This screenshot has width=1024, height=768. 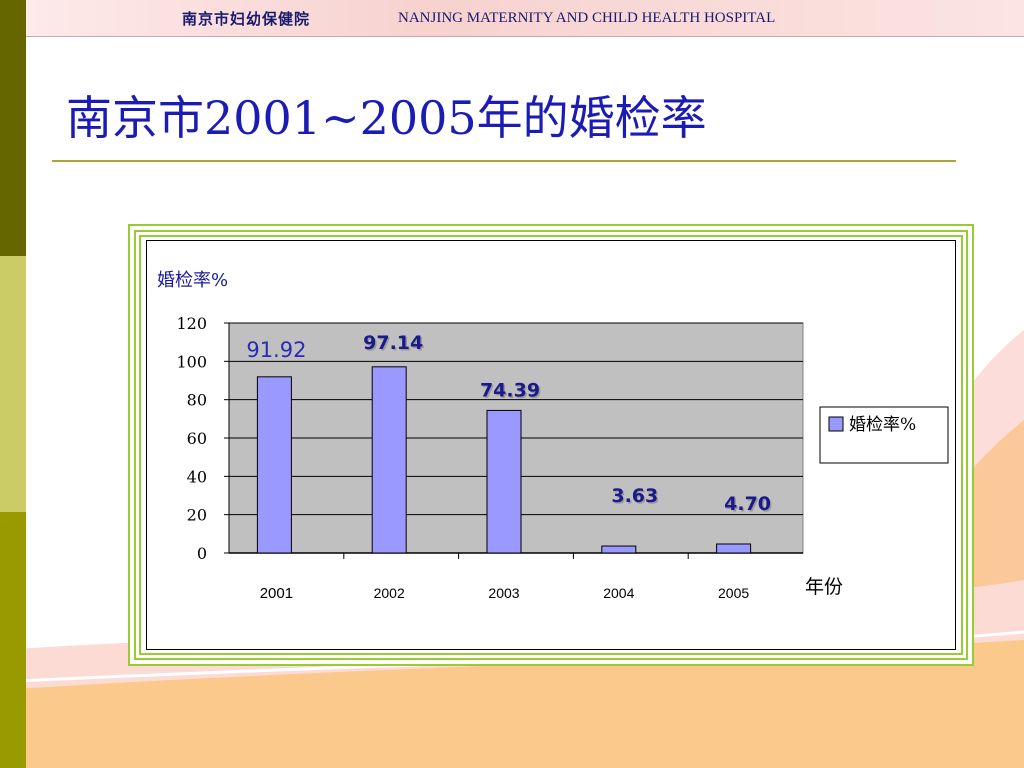 What do you see at coordinates (389, 593) in the screenshot?
I see `x-tick-label: 2002` at bounding box center [389, 593].